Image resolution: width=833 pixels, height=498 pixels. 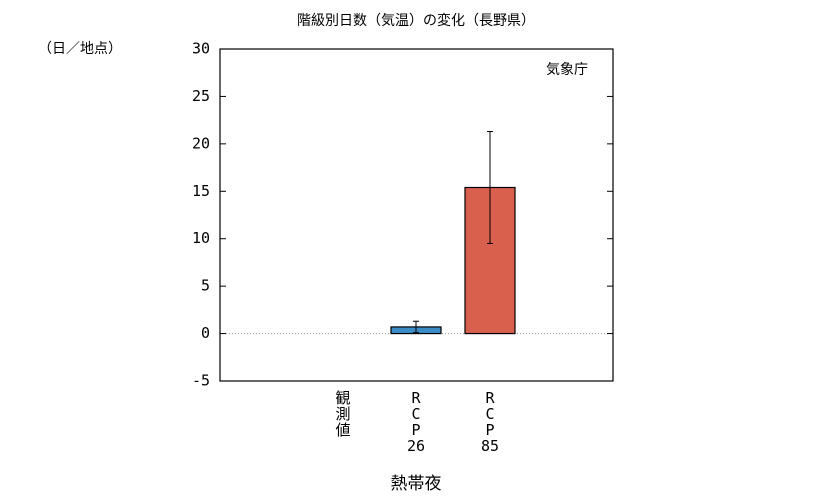 I want to click on x-tick-label-line: 値, so click(x=342, y=430).